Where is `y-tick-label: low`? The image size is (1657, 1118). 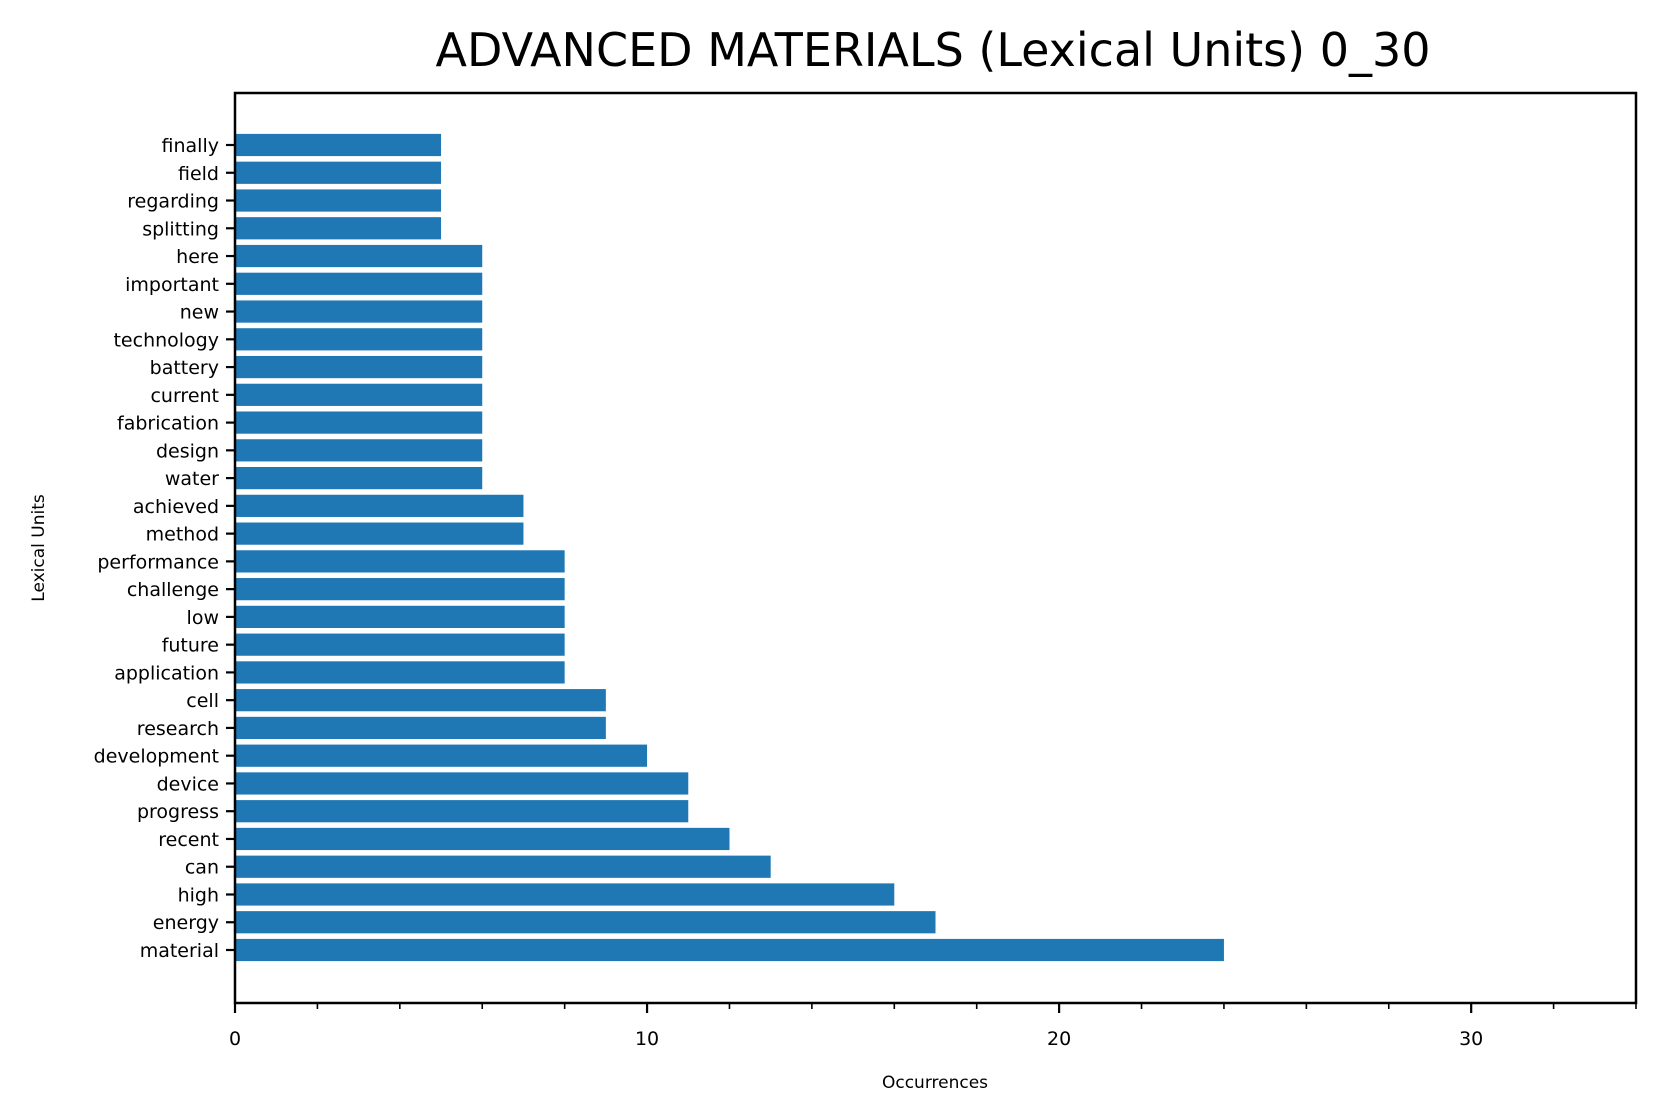
y-tick-label: low is located at coordinates (203, 618).